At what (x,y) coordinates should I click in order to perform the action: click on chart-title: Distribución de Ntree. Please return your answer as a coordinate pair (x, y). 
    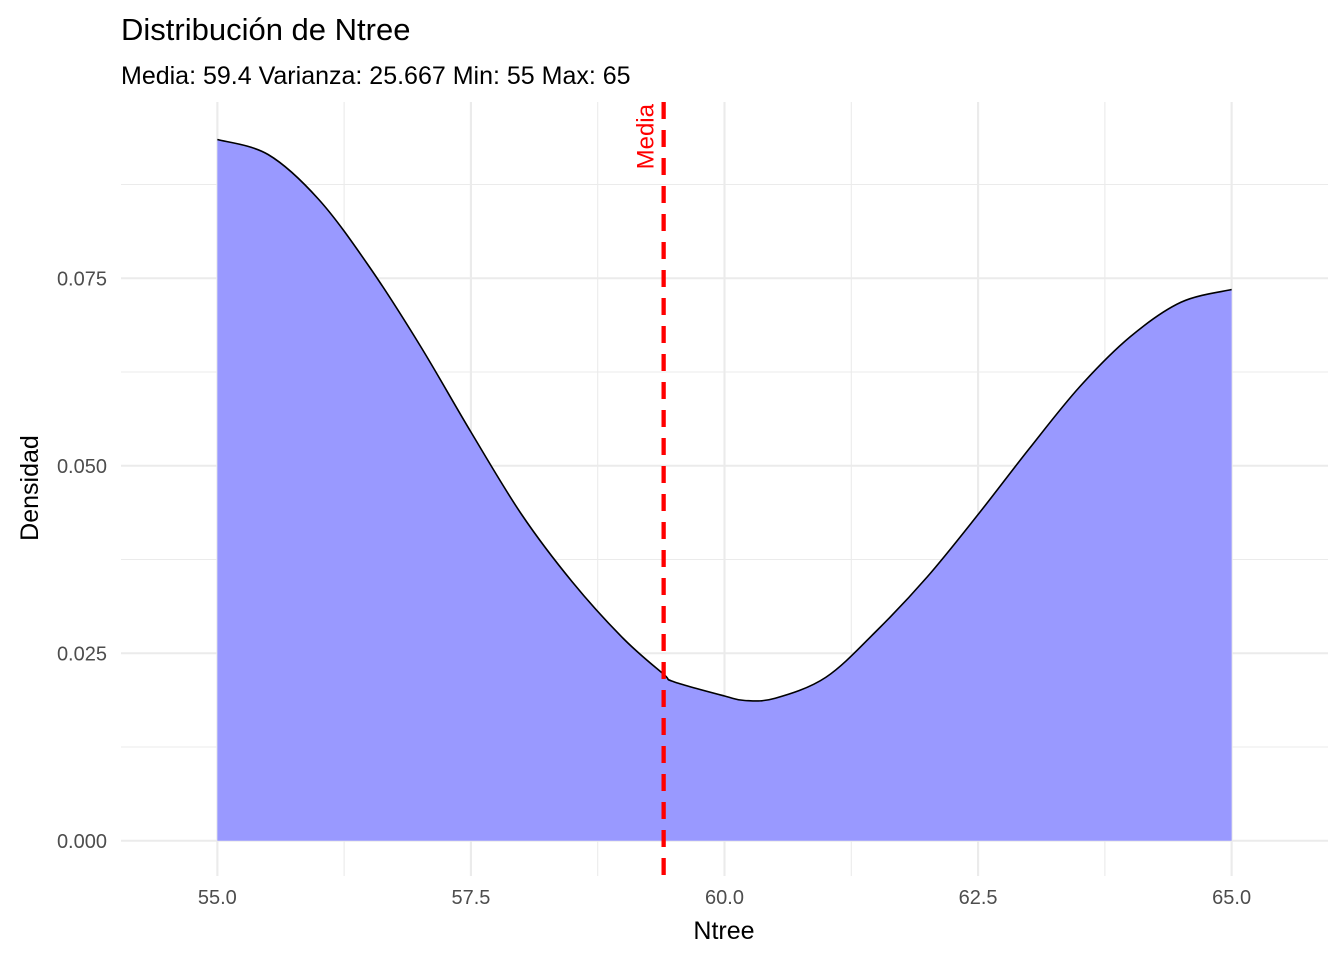
    Looking at the image, I should click on (265, 29).